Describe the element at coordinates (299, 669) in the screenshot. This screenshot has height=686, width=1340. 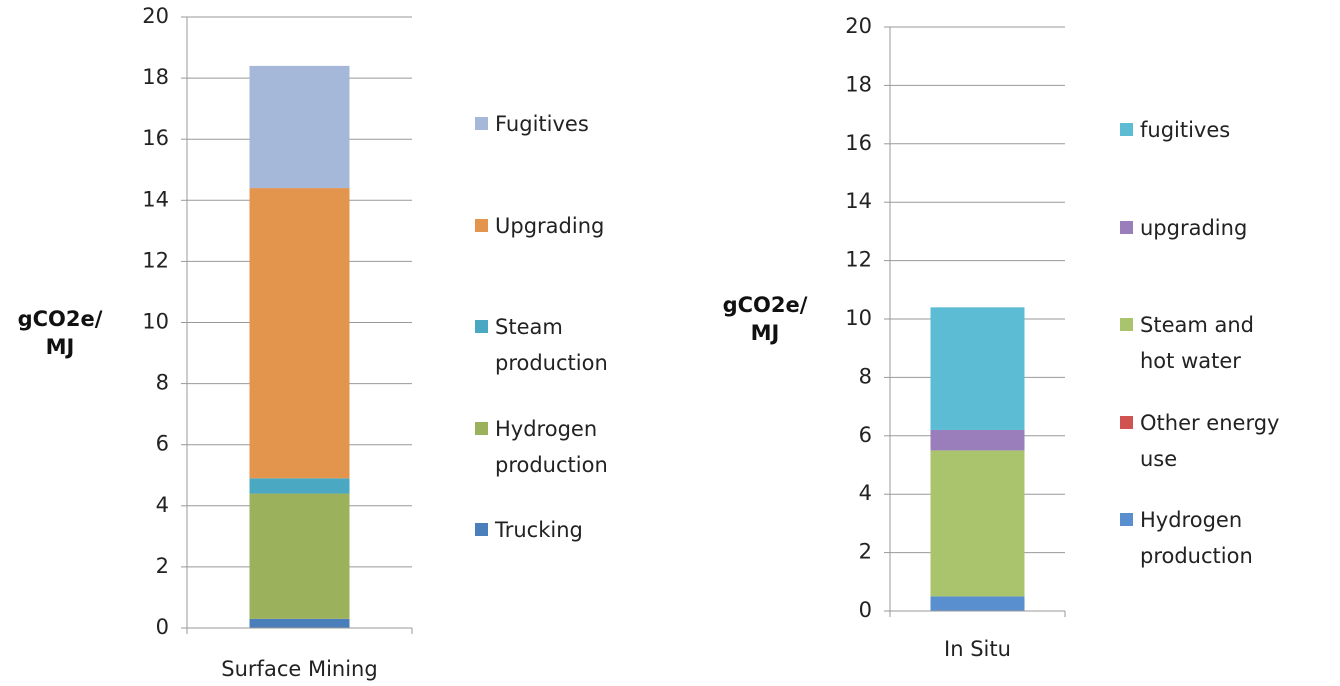
I see `x-tick-label: Surface Mining` at that location.